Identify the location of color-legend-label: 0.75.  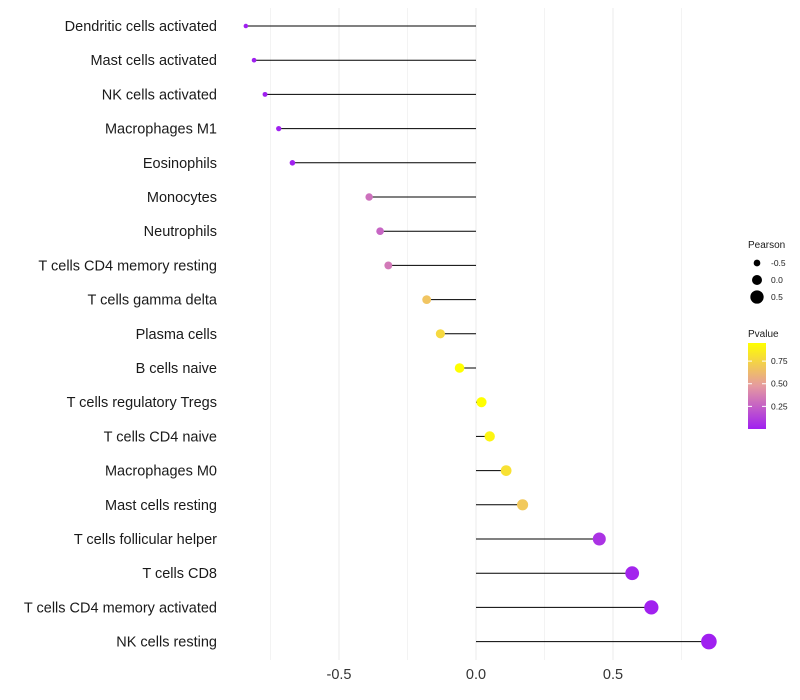
(779, 361).